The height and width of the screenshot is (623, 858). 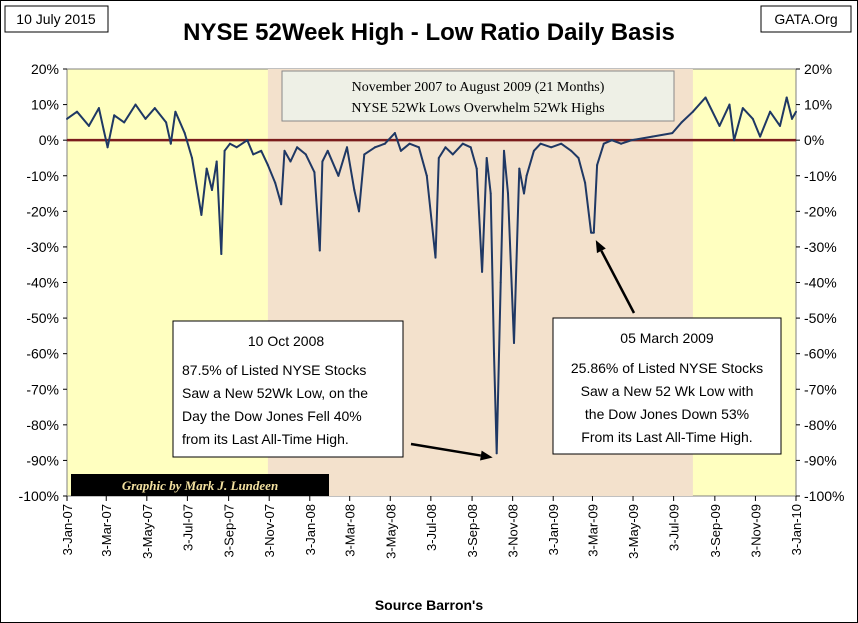 What do you see at coordinates (667, 414) in the screenshot?
I see `annotation-mar-2009-line: the Dow Jones Down 53%` at bounding box center [667, 414].